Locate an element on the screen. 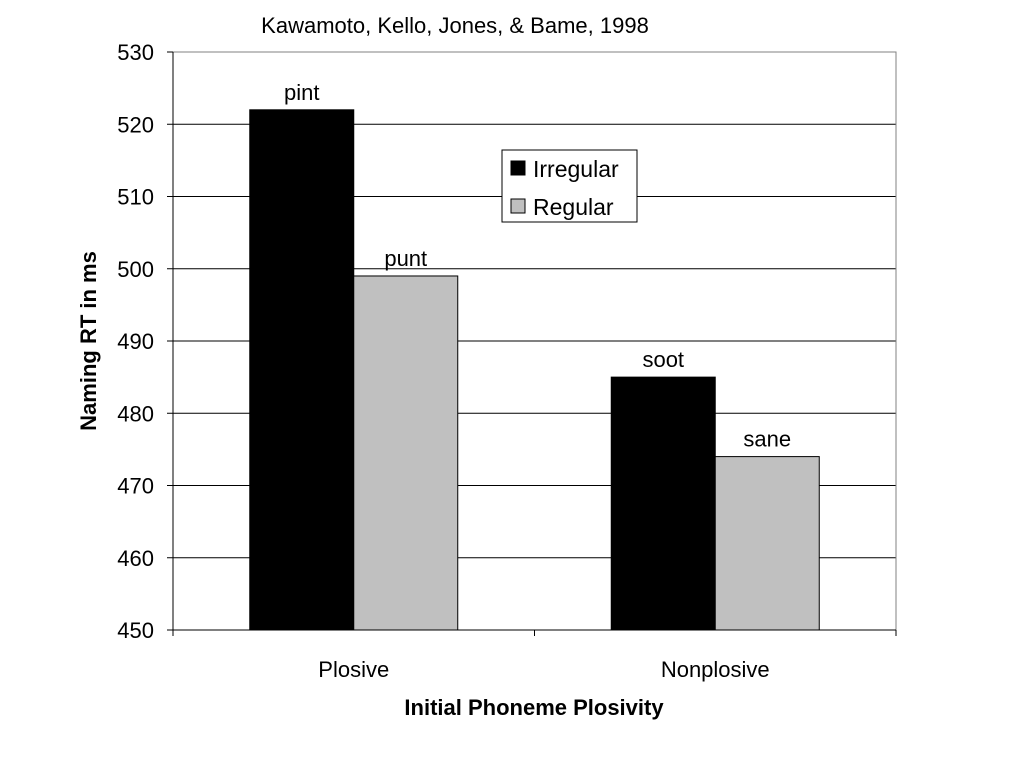  y-tick-label-450: 450 is located at coordinates (135, 630).